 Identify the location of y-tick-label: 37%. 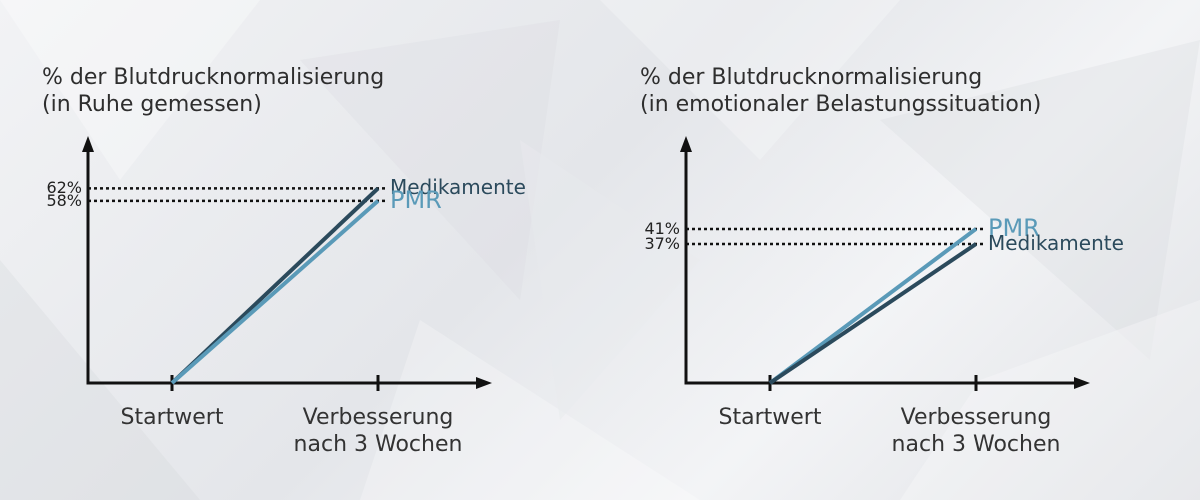
(662, 243).